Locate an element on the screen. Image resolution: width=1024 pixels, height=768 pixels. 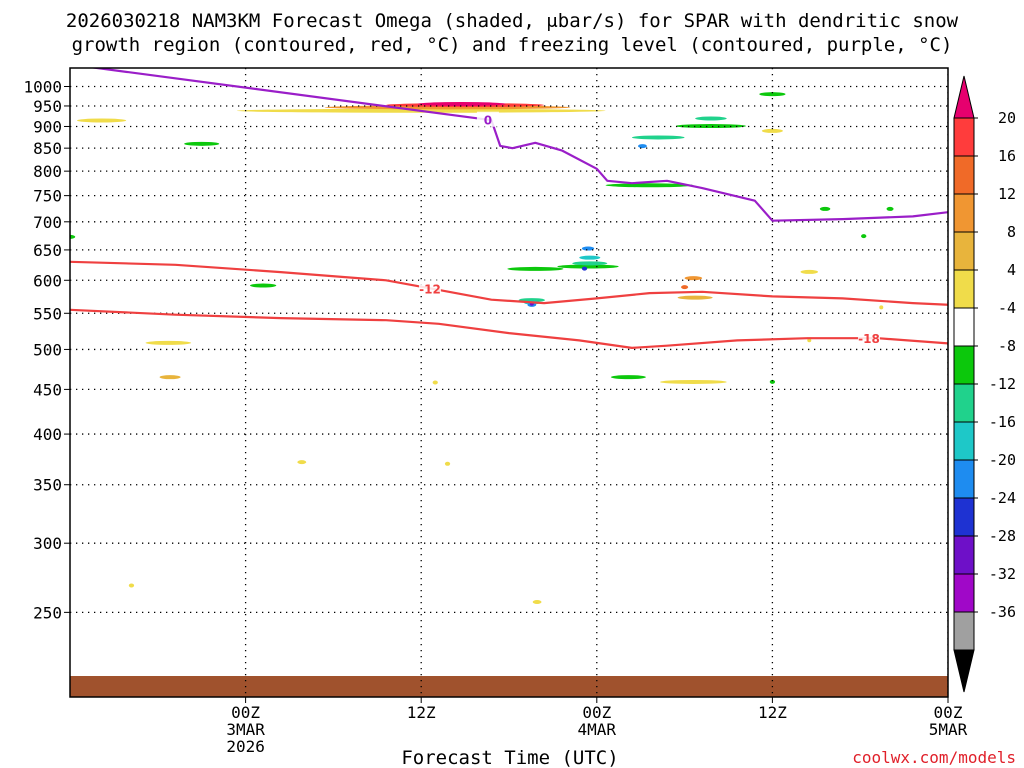
omega-neg-low-left is located at coordinates (202, 143).